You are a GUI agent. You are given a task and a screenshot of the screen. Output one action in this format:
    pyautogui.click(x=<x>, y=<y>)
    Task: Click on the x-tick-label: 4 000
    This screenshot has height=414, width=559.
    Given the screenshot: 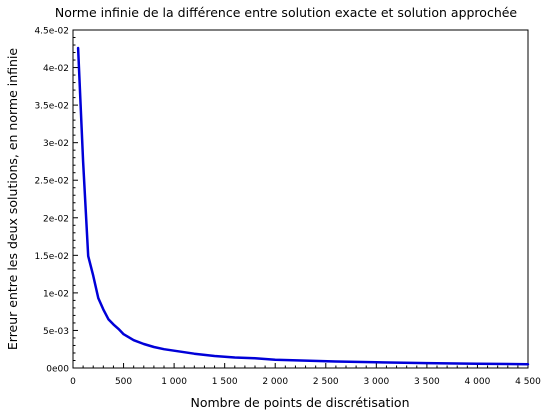 What is the action you would take?
    pyautogui.click(x=478, y=382)
    